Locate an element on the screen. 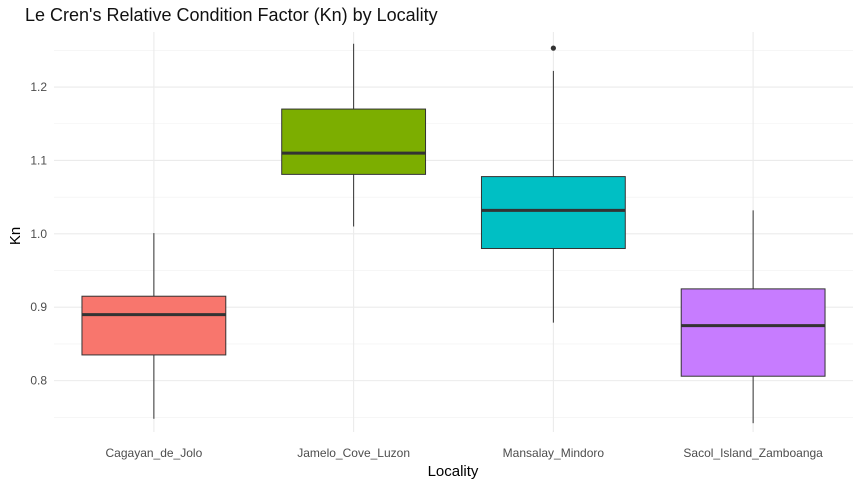 The height and width of the screenshot is (487, 862). box-Jamelo_Cove_Luzon is located at coordinates (354, 135).